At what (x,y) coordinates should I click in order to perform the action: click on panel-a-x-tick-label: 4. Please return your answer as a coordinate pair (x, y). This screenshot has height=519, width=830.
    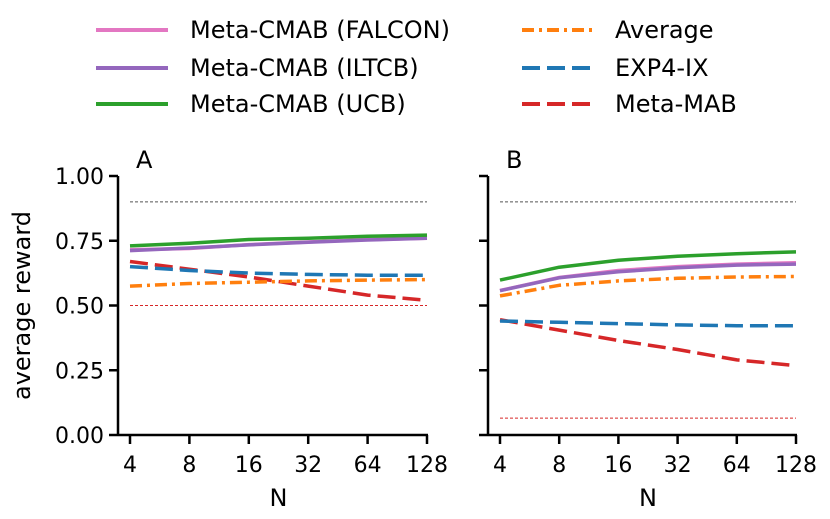
    Looking at the image, I should click on (130, 465).